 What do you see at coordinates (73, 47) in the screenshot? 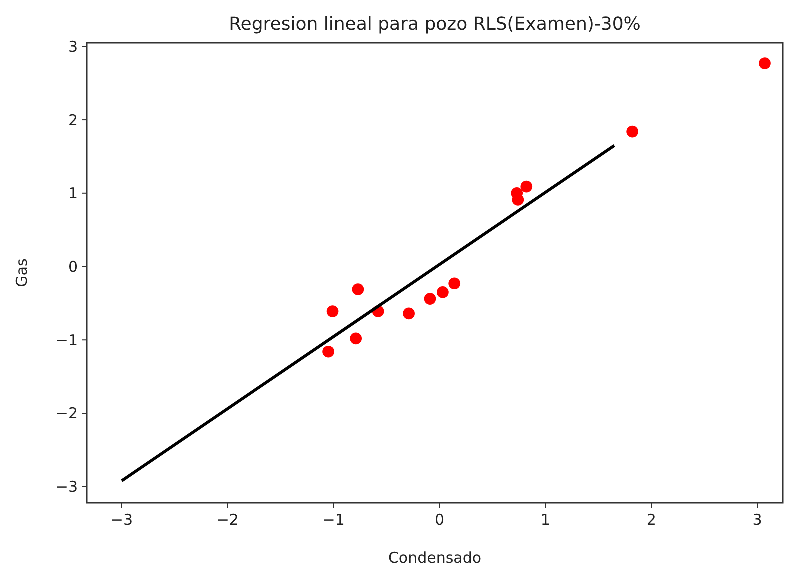
I see `y-tick-label: 3` at bounding box center [73, 47].